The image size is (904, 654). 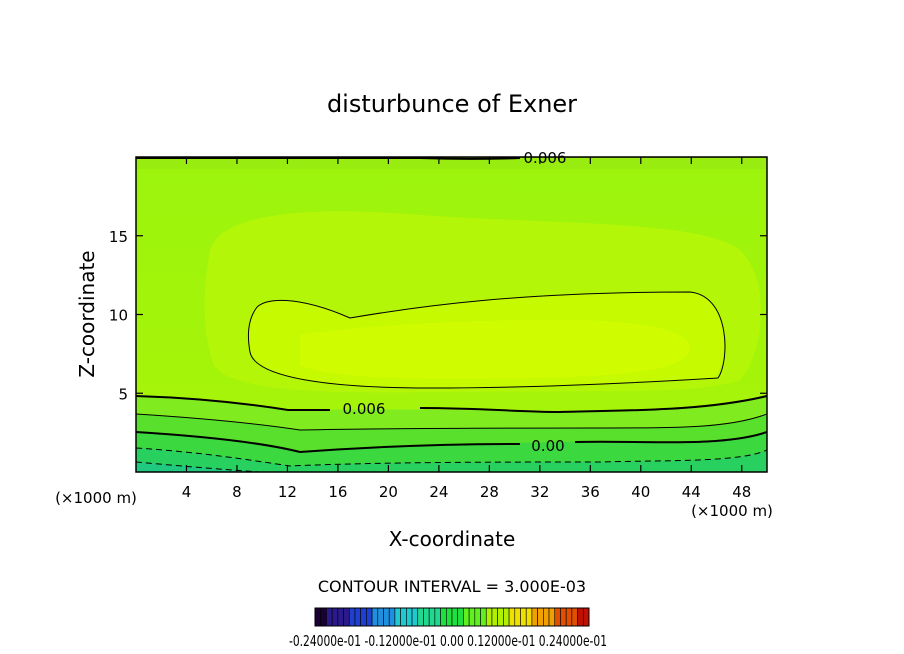 What do you see at coordinates (732, 511) in the screenshot?
I see `x-unit-label: (×1000 m)` at bounding box center [732, 511].